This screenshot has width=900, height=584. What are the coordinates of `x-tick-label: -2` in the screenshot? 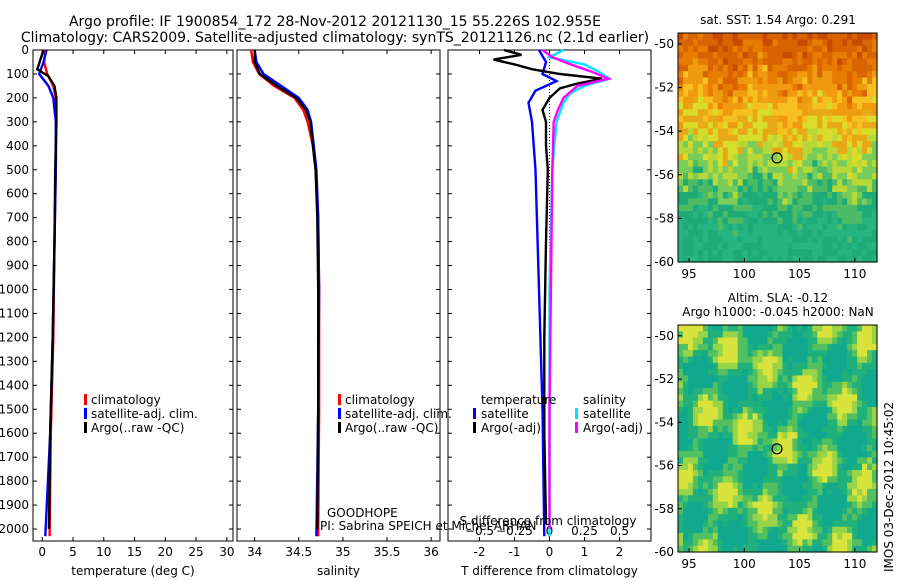 It's located at (480, 552).